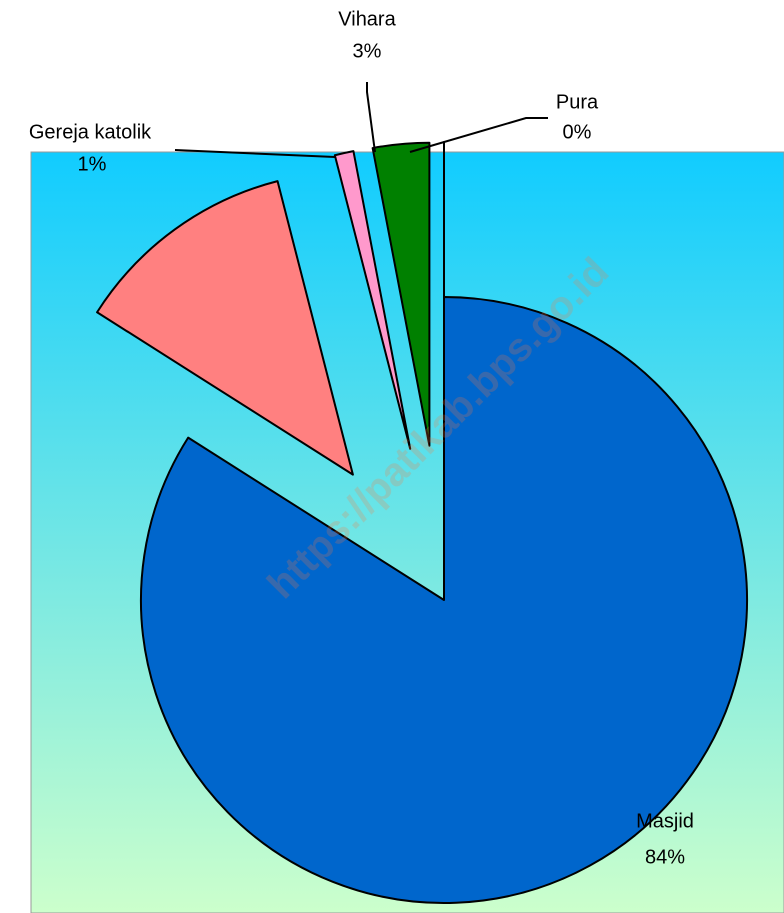  Describe the element at coordinates (367, 51) in the screenshot. I see `slice-value-label: 3%` at that location.